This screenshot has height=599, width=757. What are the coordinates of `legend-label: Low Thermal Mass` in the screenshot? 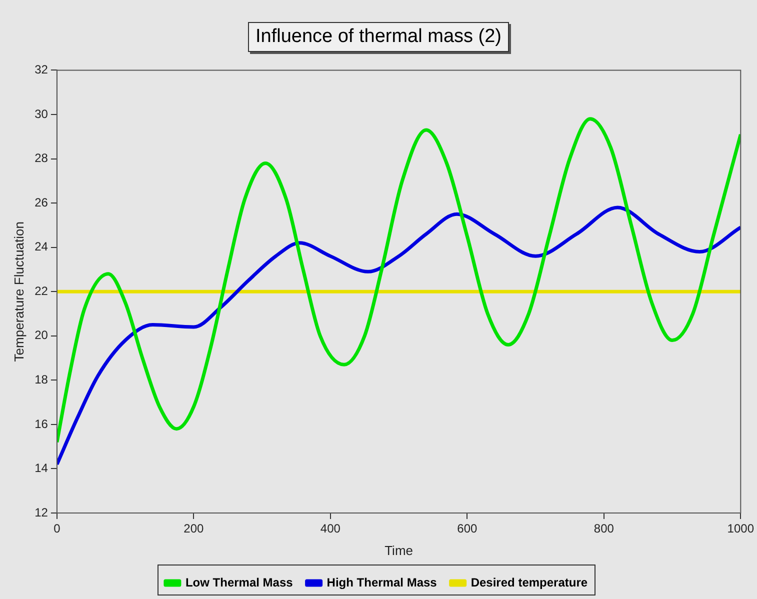 It's located at (239, 582).